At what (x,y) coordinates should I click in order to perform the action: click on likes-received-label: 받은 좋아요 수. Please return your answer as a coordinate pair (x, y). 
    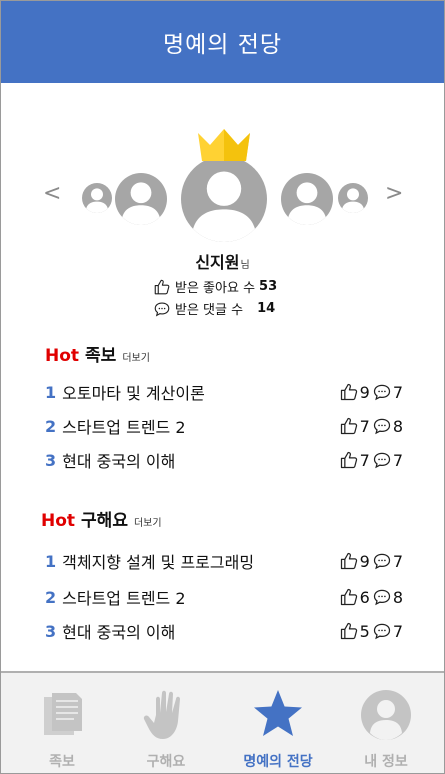
    Looking at the image, I should click on (215, 288).